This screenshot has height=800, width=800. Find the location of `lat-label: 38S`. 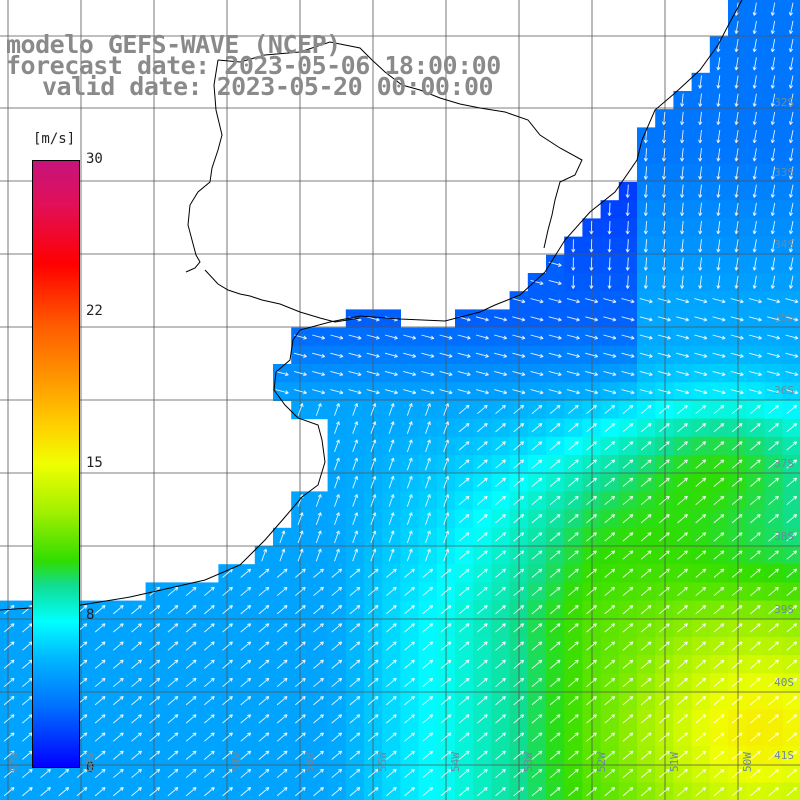

lat-label: 38S is located at coordinates (784, 536).